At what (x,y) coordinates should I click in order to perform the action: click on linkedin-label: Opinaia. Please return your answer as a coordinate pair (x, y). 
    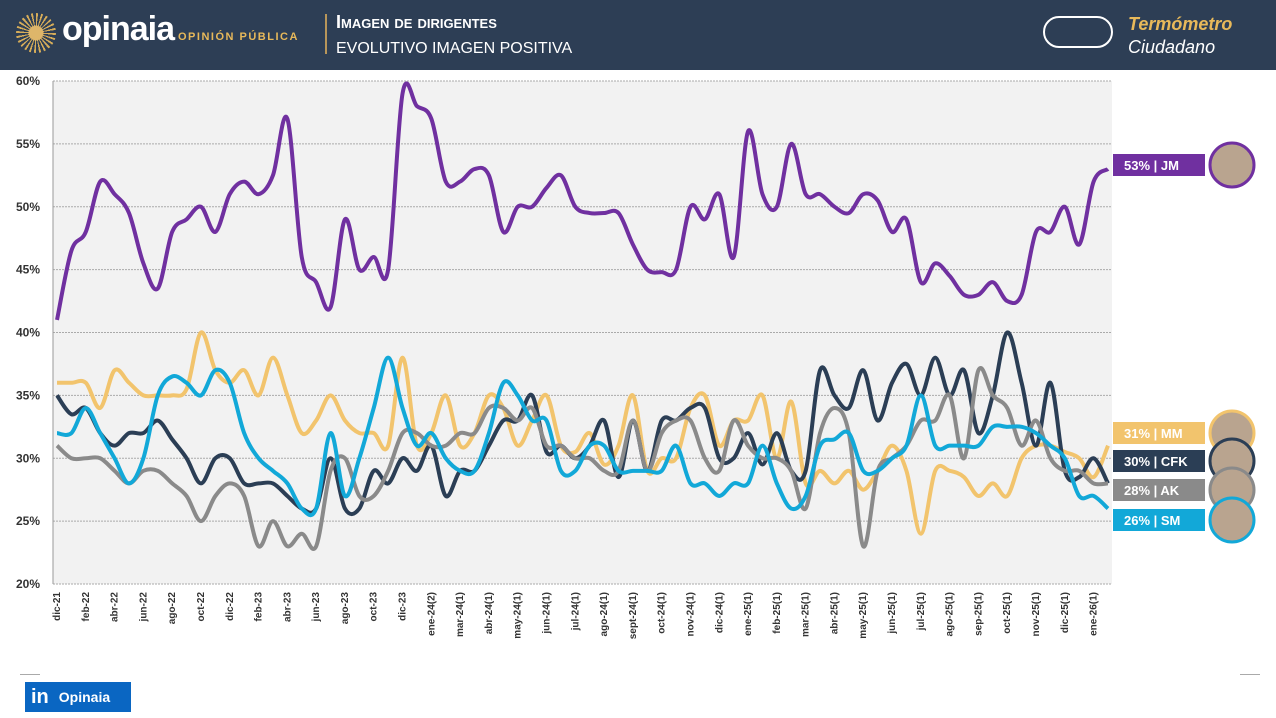
    Looking at the image, I should click on (84, 697).